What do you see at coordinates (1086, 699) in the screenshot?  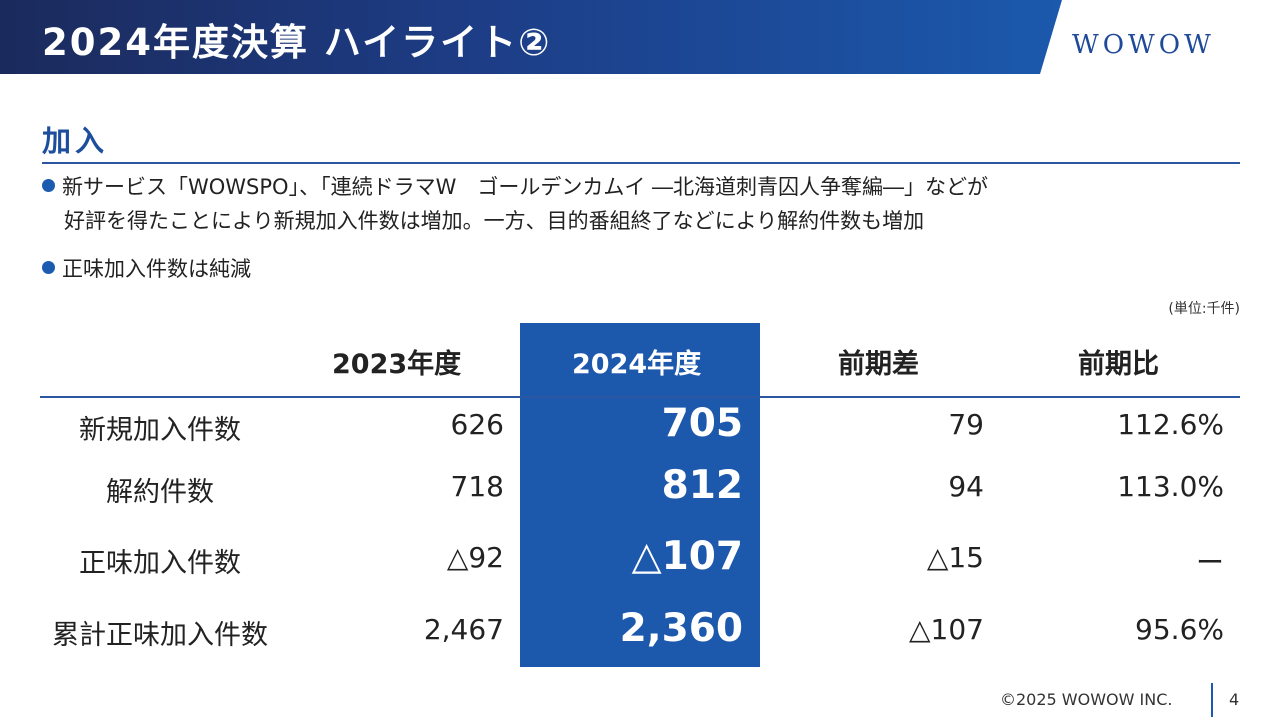 I see `footer-copyright: ©2025 WOWOW INC.` at bounding box center [1086, 699].